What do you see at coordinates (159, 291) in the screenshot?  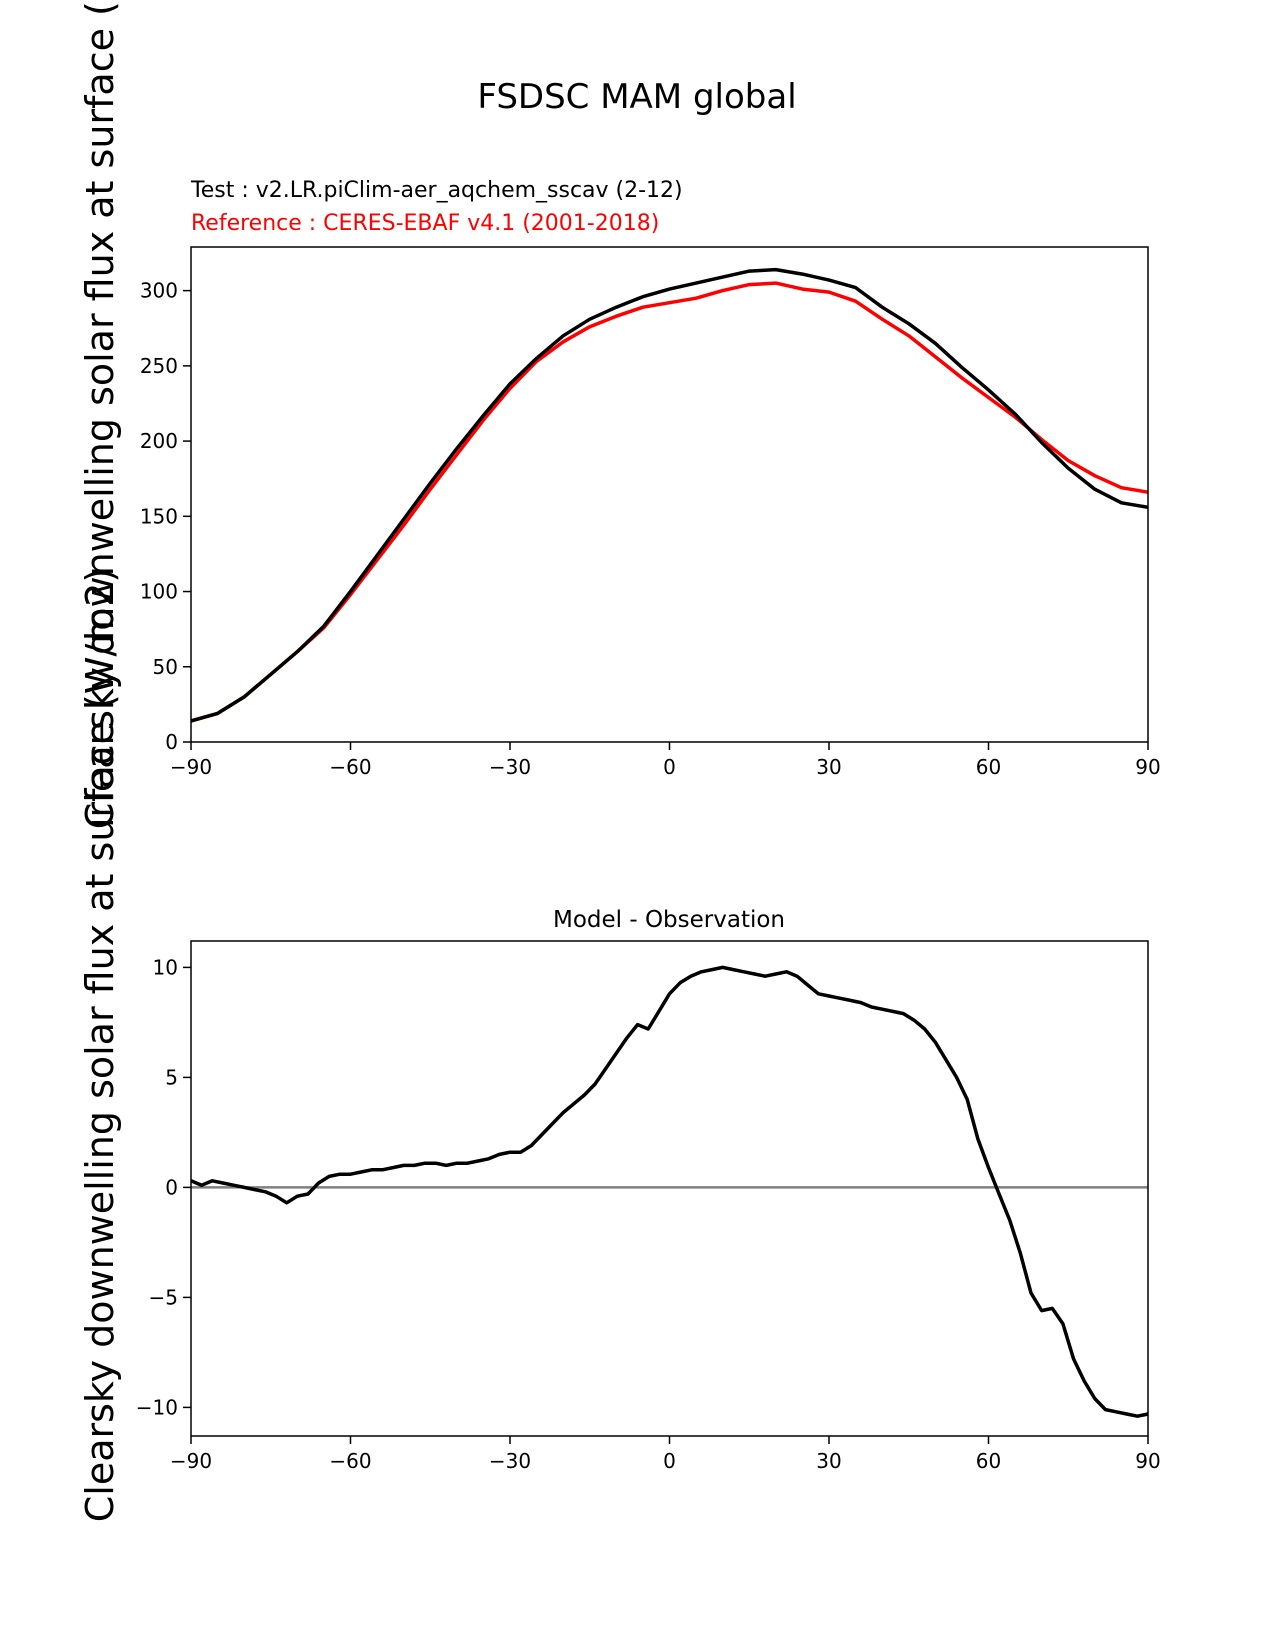 I see `top-y-tick-label: 300` at bounding box center [159, 291].